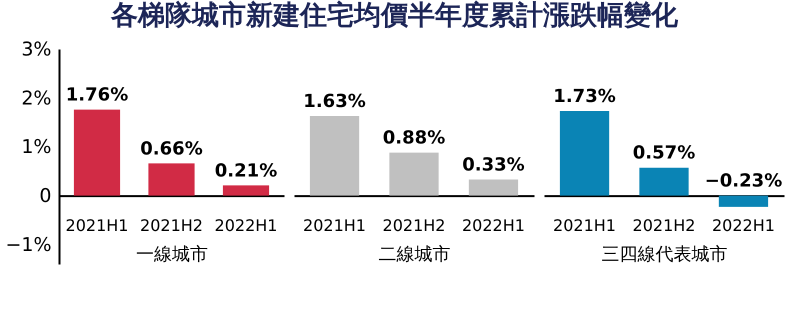 Image resolution: width=800 pixels, height=322 pixels. Describe the element at coordinates (664, 153) in the screenshot. I see `data-label: 0.57%` at that location.